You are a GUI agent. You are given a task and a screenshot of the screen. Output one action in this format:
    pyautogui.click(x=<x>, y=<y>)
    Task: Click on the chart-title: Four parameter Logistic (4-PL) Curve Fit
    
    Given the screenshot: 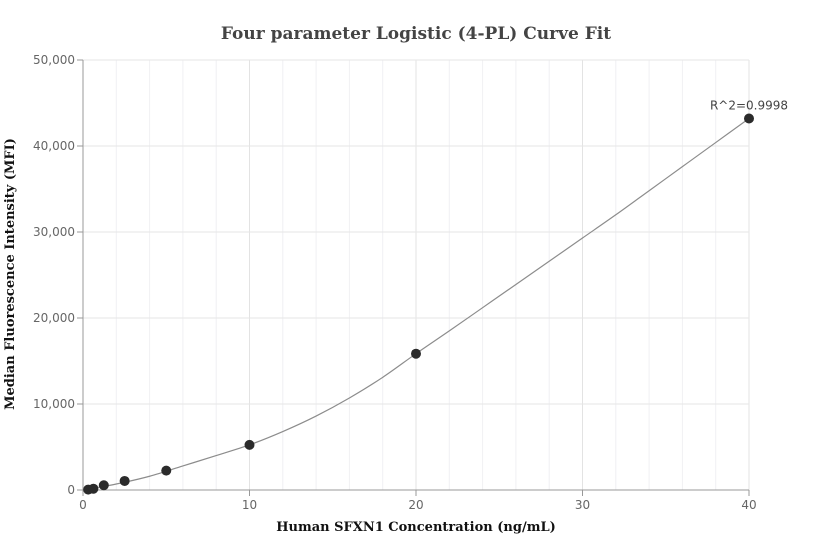 What is the action you would take?
    pyautogui.click(x=416, y=34)
    